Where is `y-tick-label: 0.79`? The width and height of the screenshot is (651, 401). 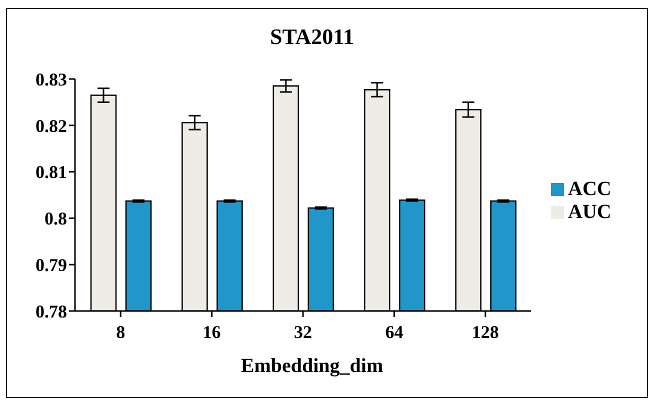
y-tick-label: 0.79 is located at coordinates (51, 264).